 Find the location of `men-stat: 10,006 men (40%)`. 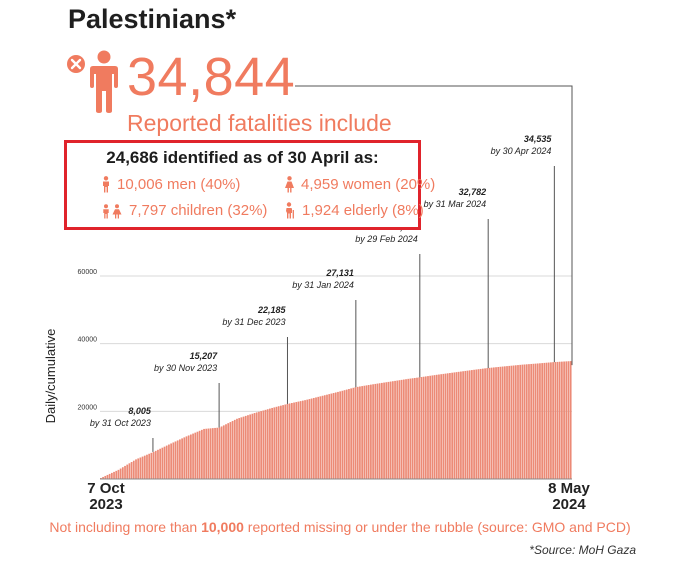

men-stat: 10,006 men (40%) is located at coordinates (170, 184).